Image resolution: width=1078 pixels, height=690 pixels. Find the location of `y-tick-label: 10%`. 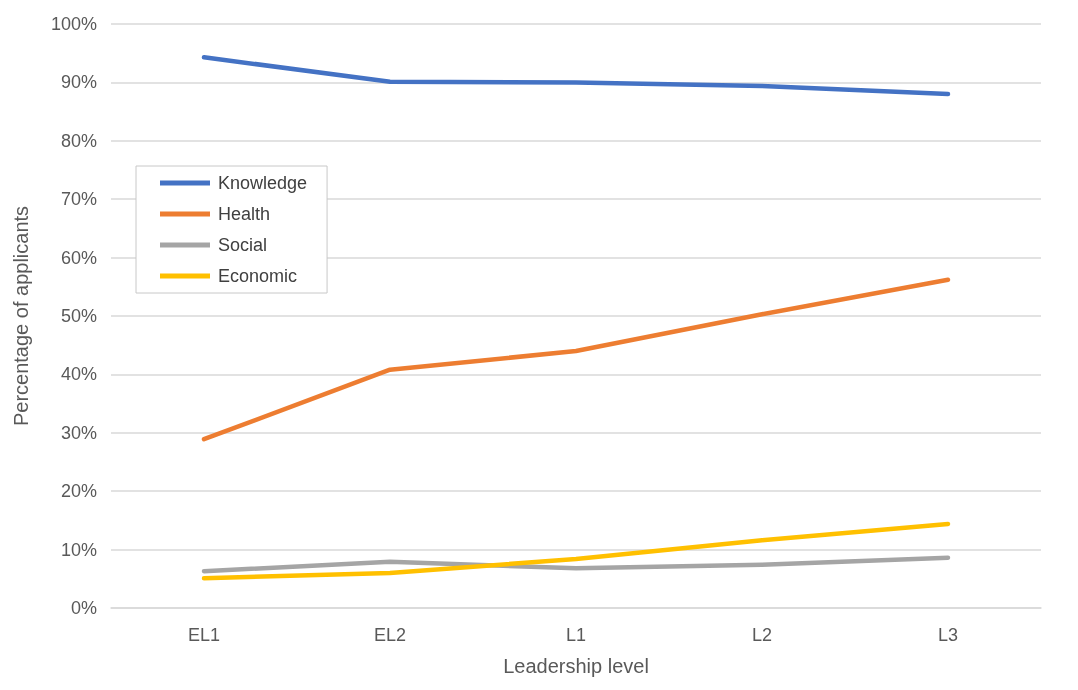

y-tick-label: 10% is located at coordinates (78, 549).